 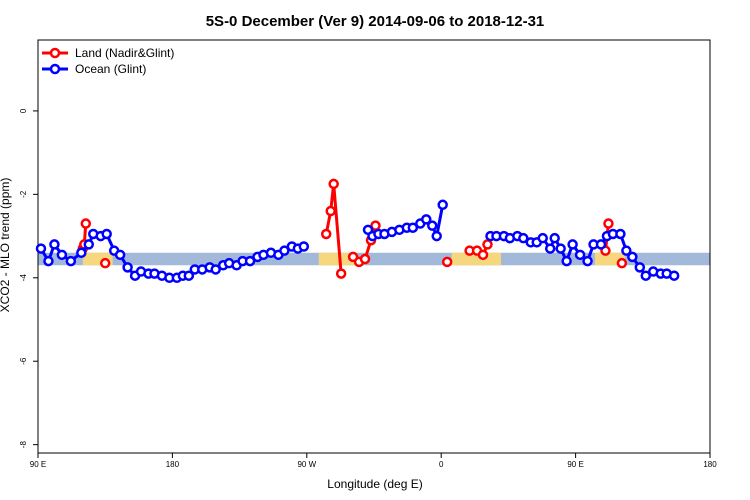 I want to click on legend-ocean-label: Ocean (Glint), so click(x=110, y=69).